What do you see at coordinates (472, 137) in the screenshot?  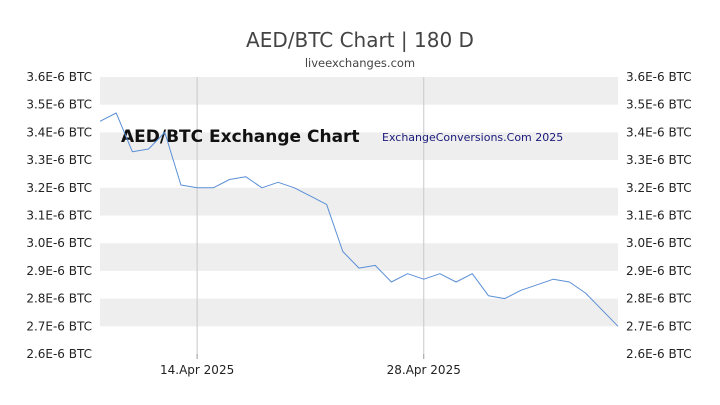 I see `credit-watermark: ExchangeConversions.Com 2025` at bounding box center [472, 137].